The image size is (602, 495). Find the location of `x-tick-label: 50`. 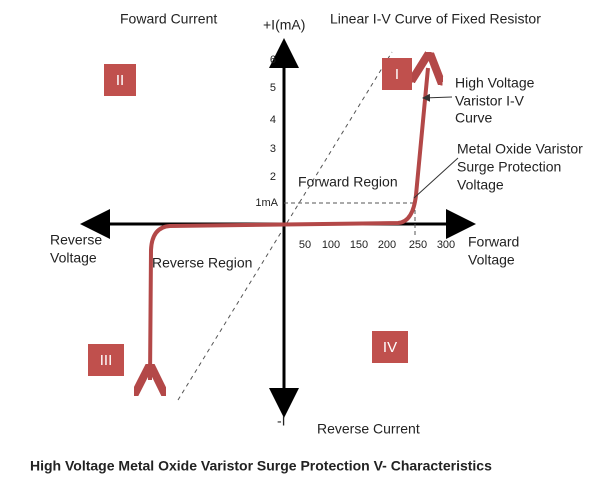

x-tick-label: 50 is located at coordinates (305, 245).